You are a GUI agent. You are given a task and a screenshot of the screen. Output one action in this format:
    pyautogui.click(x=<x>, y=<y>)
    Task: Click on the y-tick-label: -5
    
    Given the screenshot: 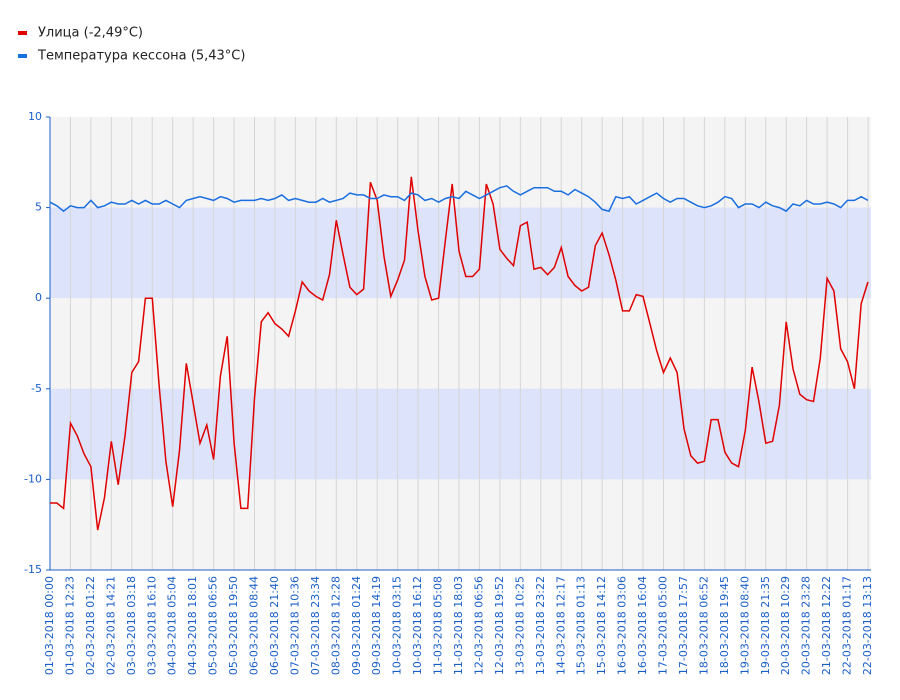 What is the action you would take?
    pyautogui.click(x=36, y=388)
    